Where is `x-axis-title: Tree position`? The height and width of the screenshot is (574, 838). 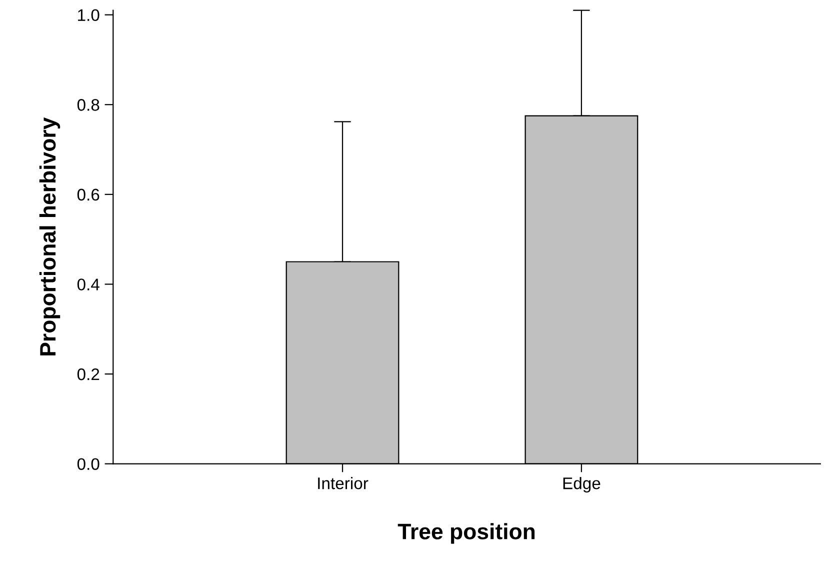
x-axis-title: Tree position is located at coordinates (466, 533).